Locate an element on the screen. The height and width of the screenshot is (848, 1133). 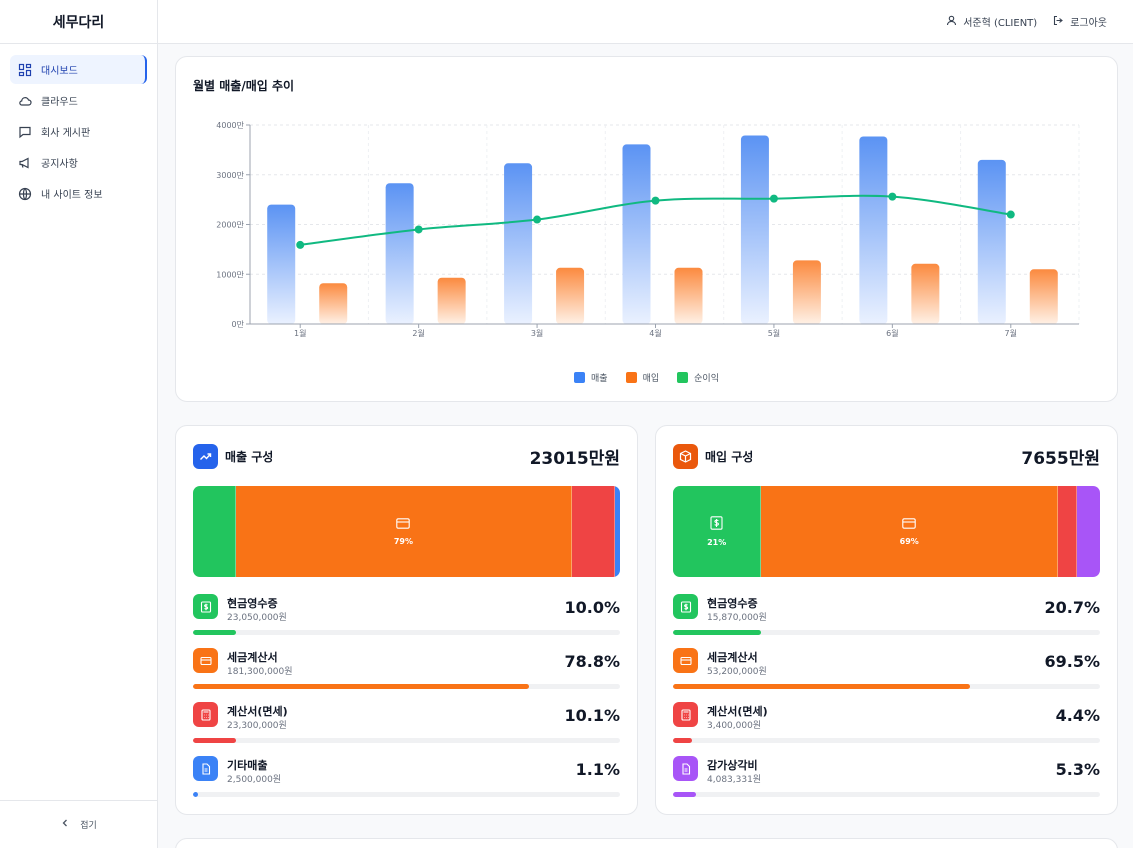
sales-segment-tax-invoice: 79% is located at coordinates (404, 531).